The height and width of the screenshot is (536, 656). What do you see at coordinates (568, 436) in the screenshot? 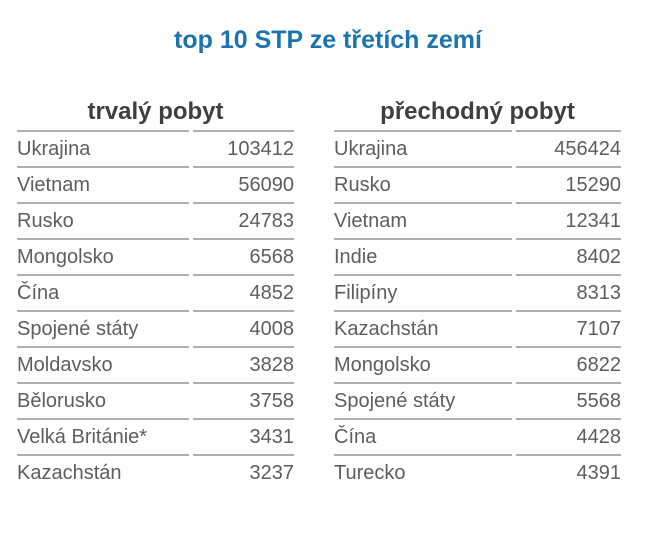
I see `value-cell: 4428` at bounding box center [568, 436].